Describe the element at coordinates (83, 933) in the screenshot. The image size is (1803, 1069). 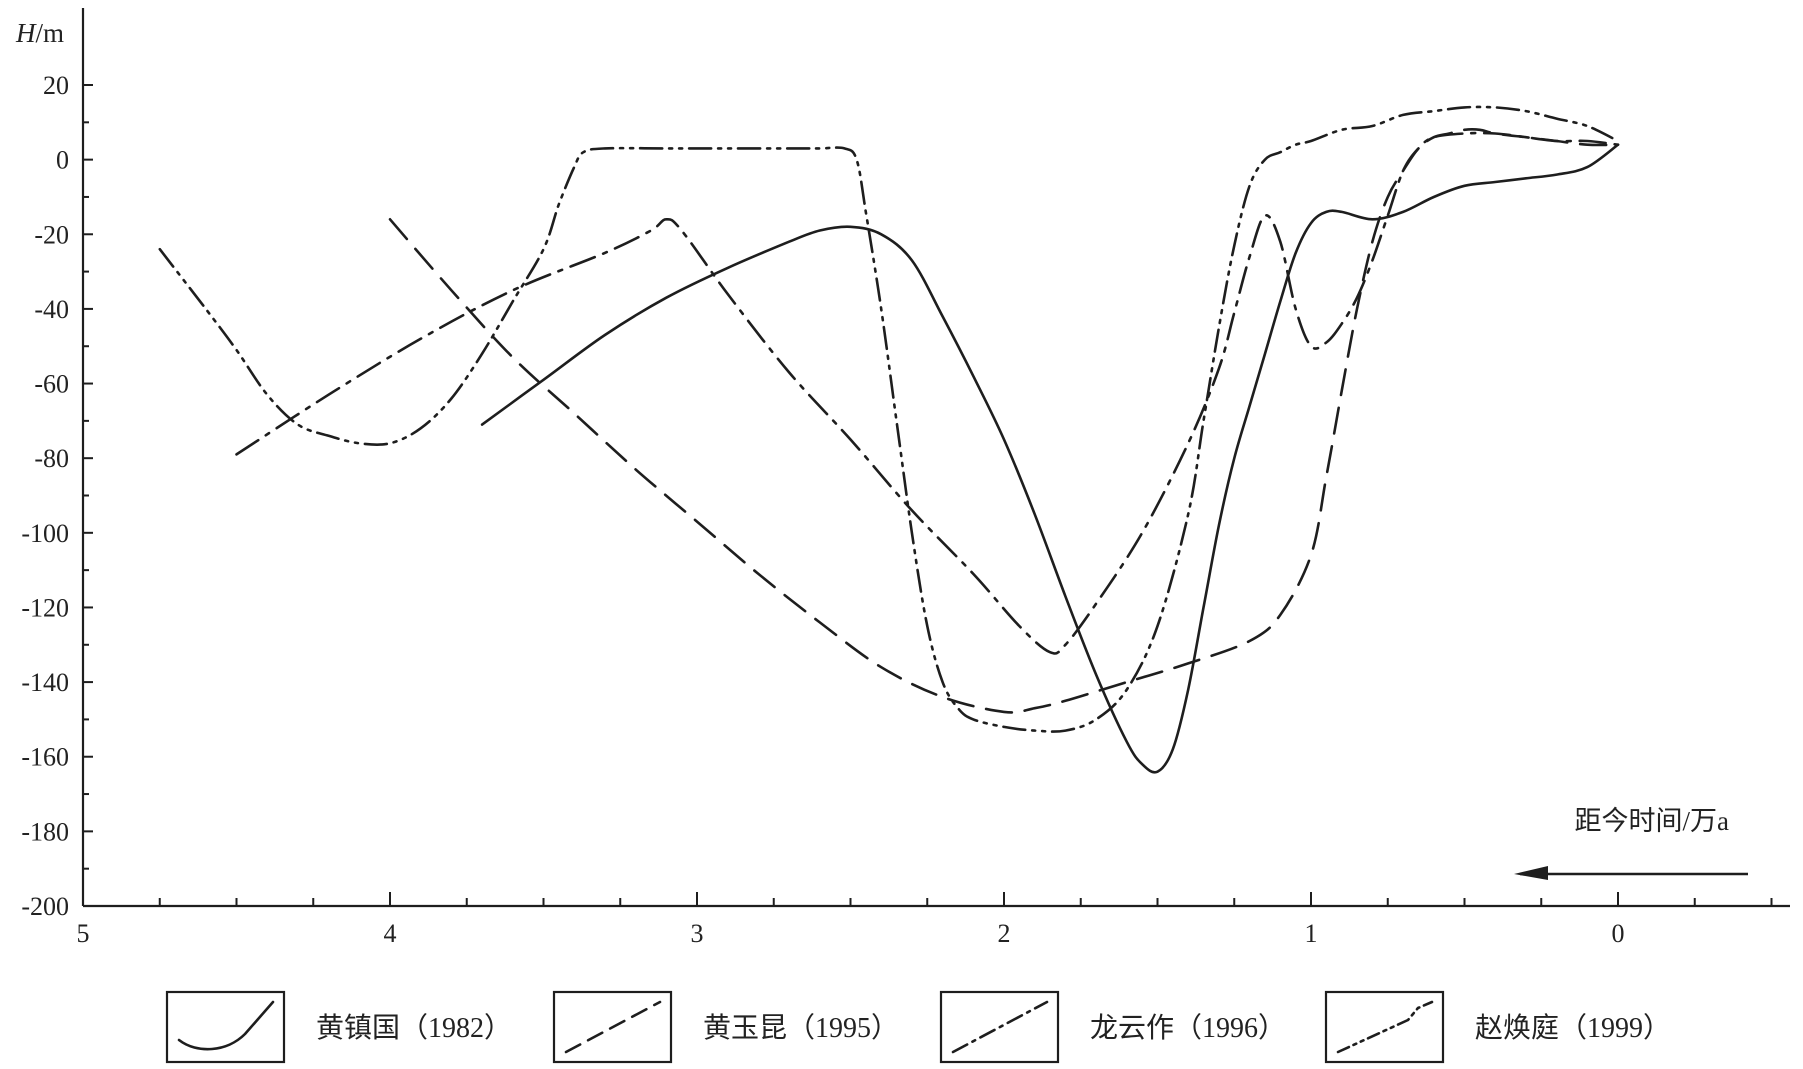
I see `x-tick-label: 5` at that location.